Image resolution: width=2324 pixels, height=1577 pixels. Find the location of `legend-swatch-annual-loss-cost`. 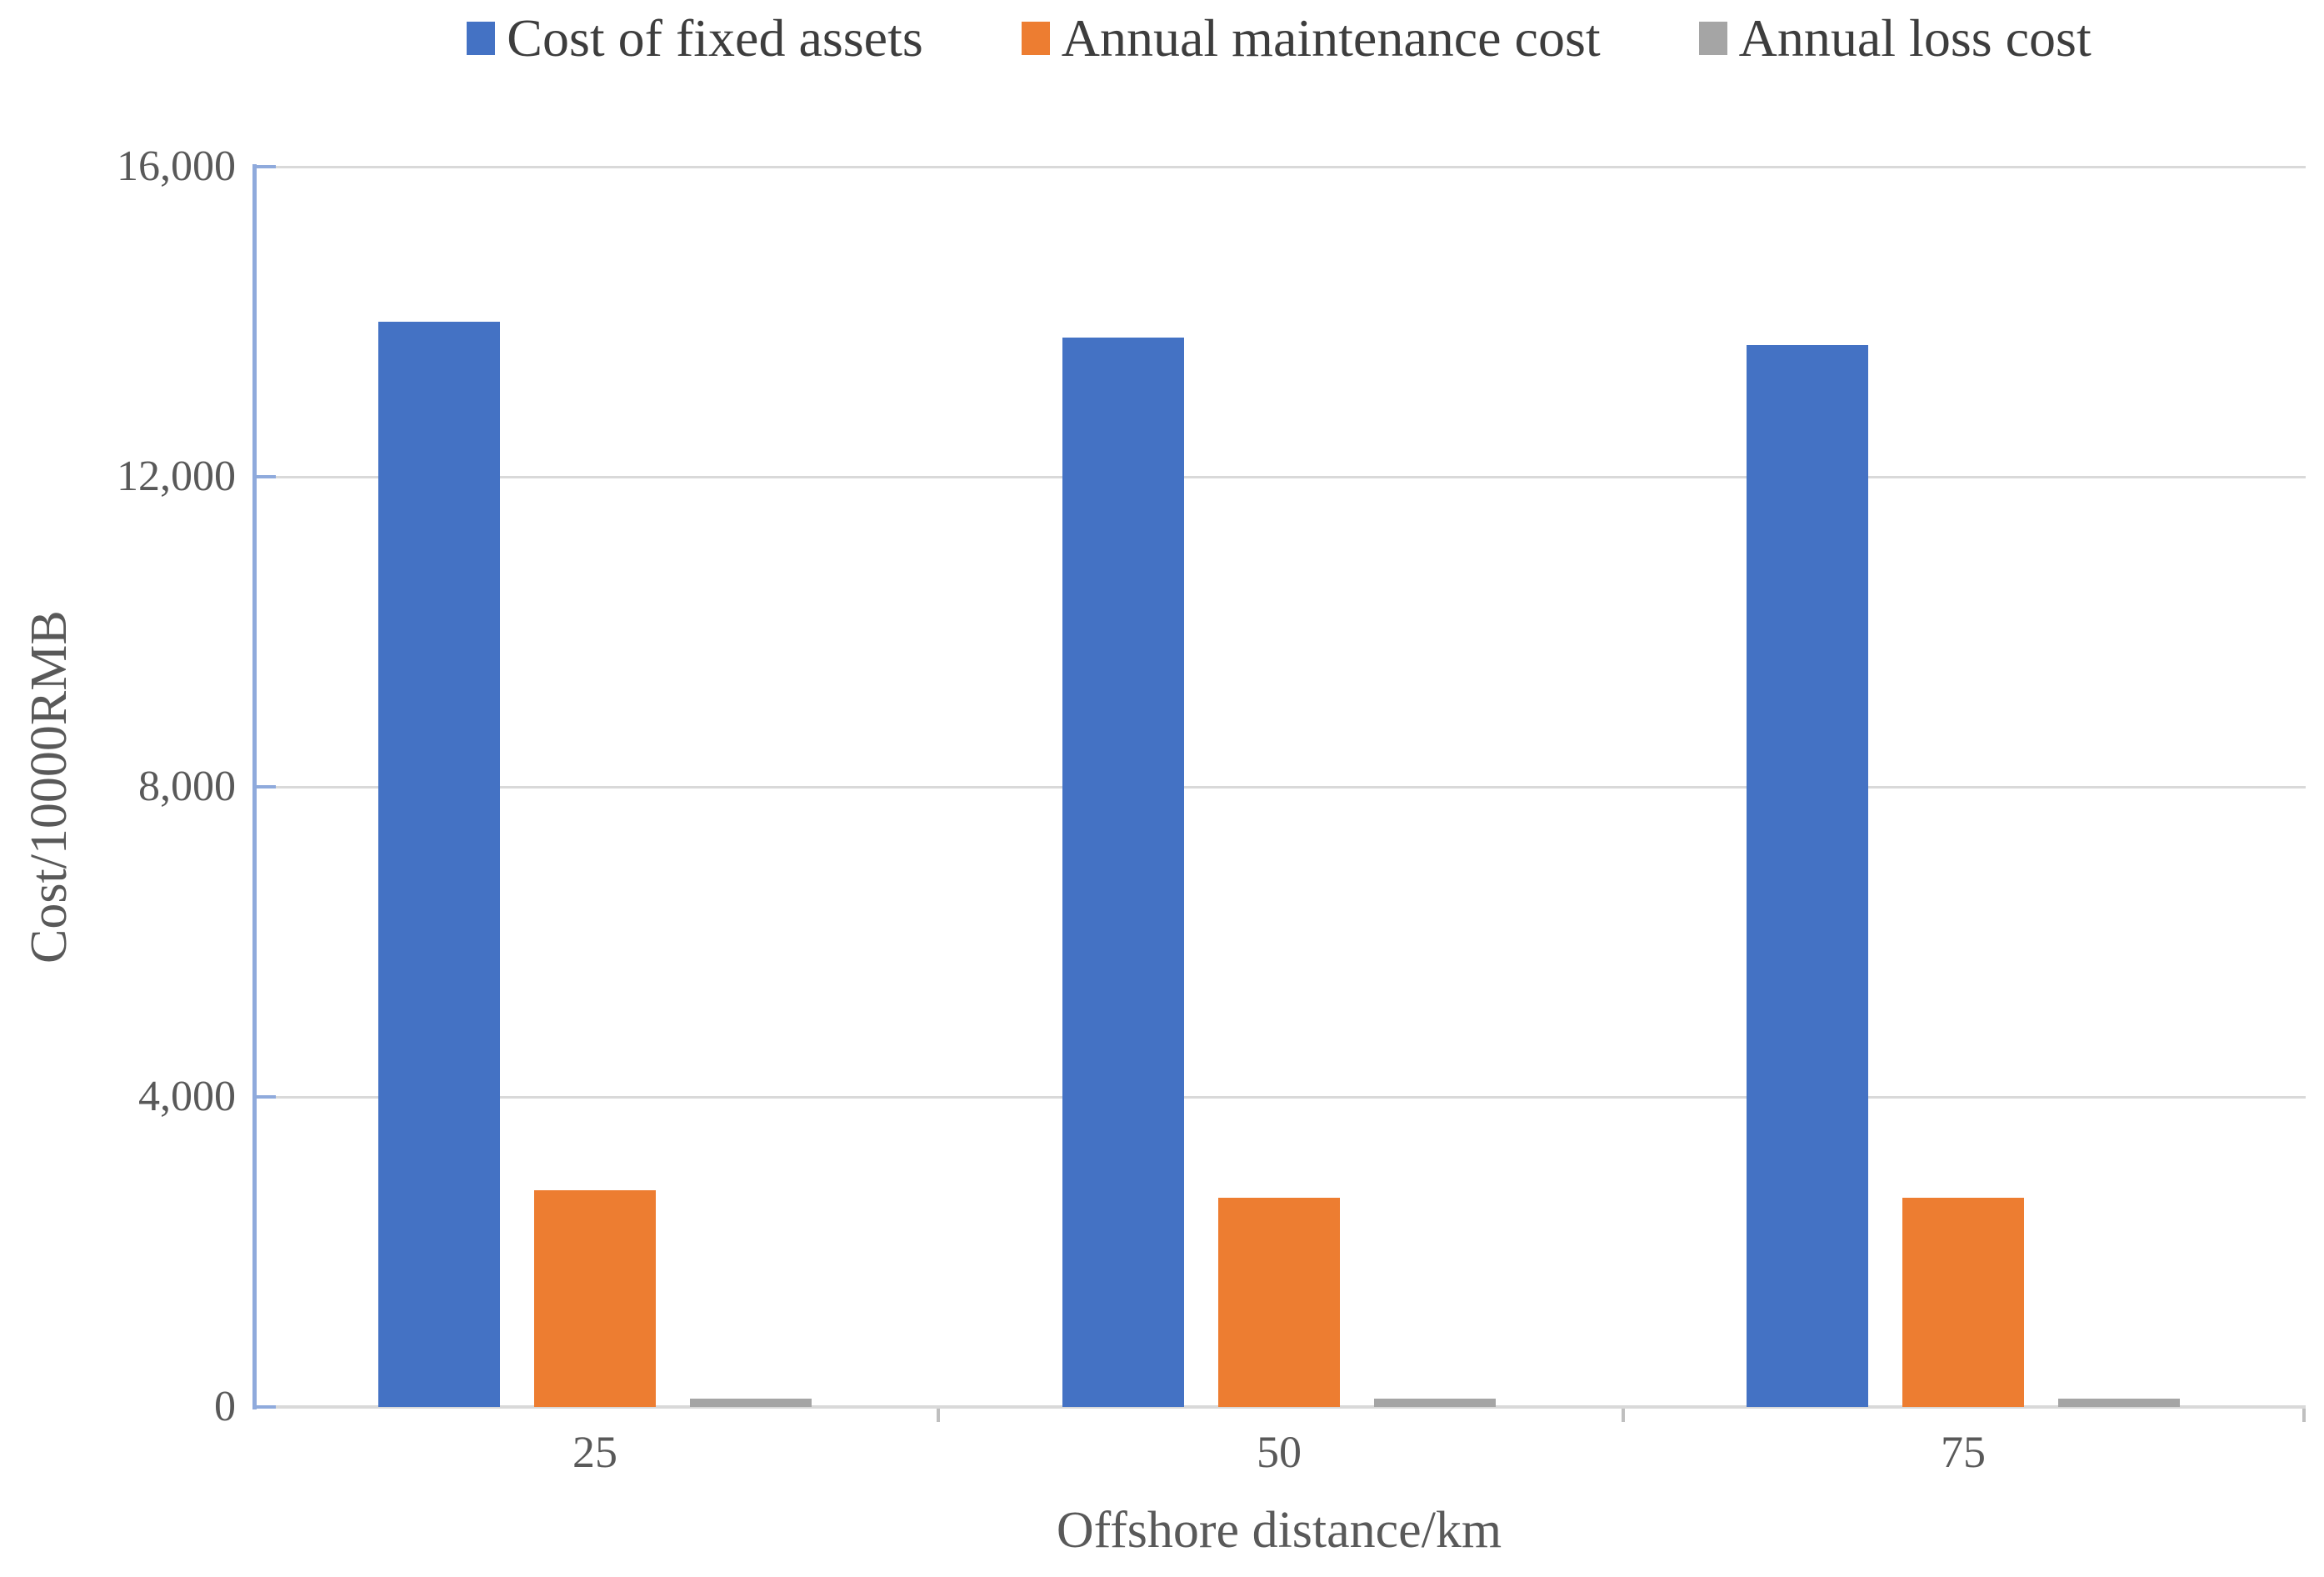

legend-swatch-annual-loss-cost is located at coordinates (1713, 38).